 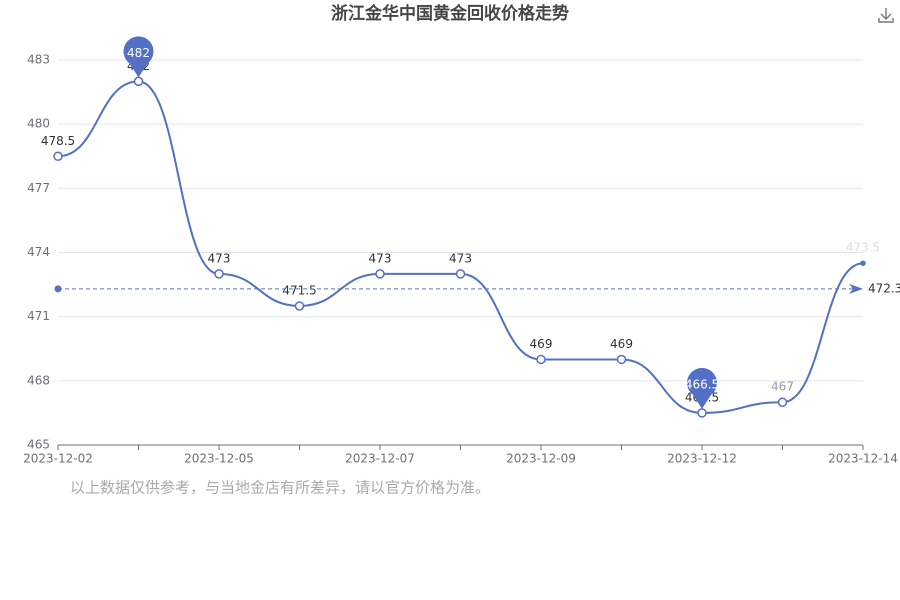 I want to click on mark-label: 482, so click(x=138, y=53).